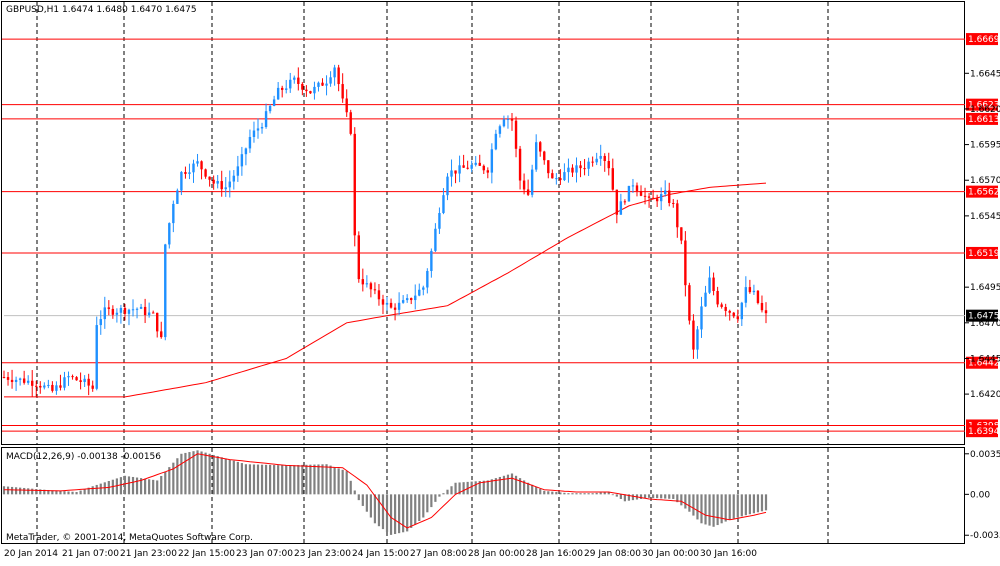 The width and height of the screenshot is (1000, 566). Describe the element at coordinates (322, 554) in the screenshot. I see `x-tick-label: 23 Jan 23:00` at that location.